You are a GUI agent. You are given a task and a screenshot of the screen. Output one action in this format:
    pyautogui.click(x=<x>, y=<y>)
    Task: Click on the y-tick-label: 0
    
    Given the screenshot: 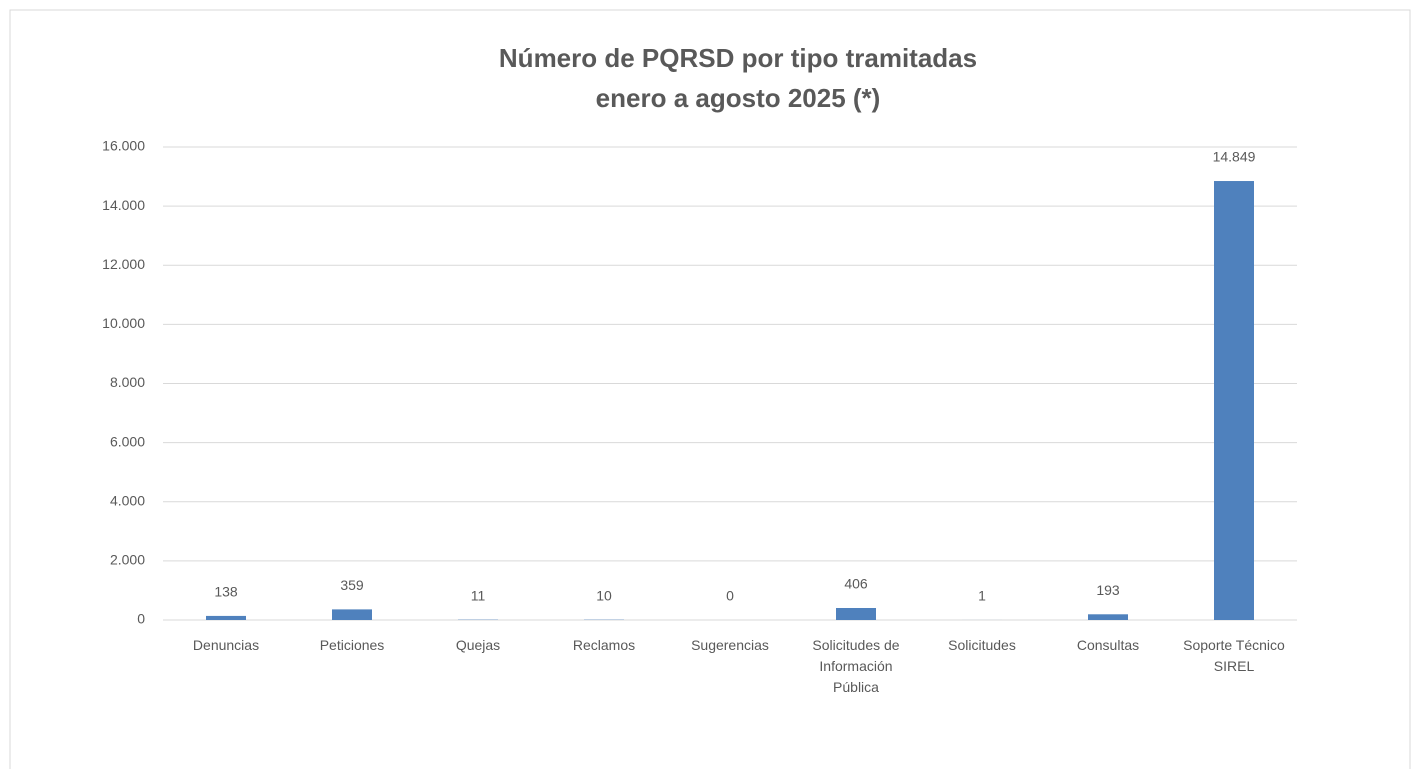 What is the action you would take?
    pyautogui.click(x=141, y=619)
    